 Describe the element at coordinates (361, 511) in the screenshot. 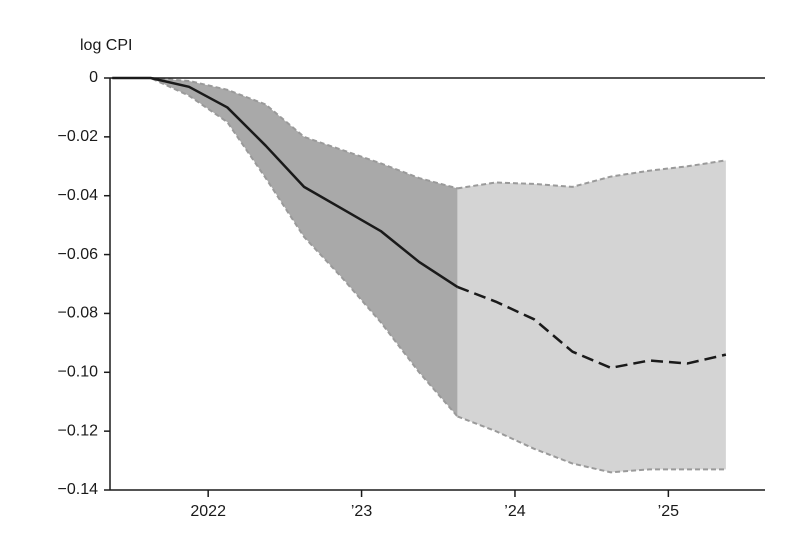

I see `x-tick-label: ’23` at that location.